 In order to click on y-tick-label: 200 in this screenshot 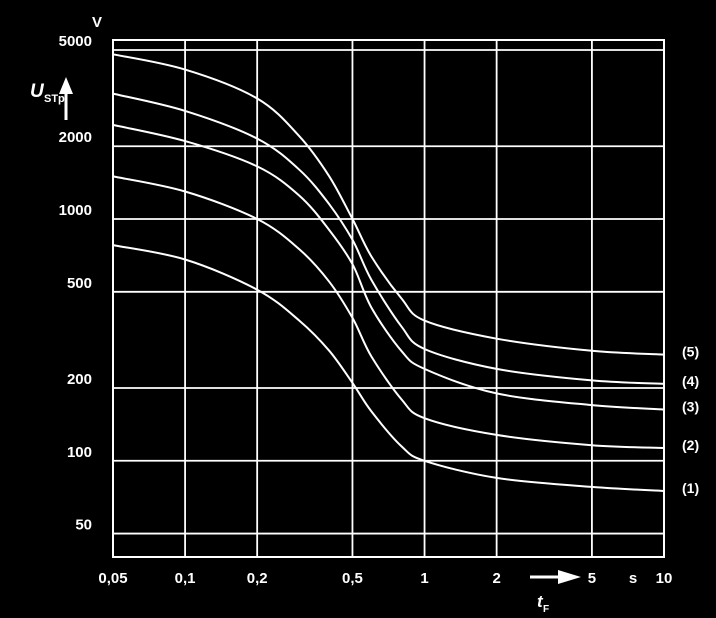, I will do `click(79, 379)`.